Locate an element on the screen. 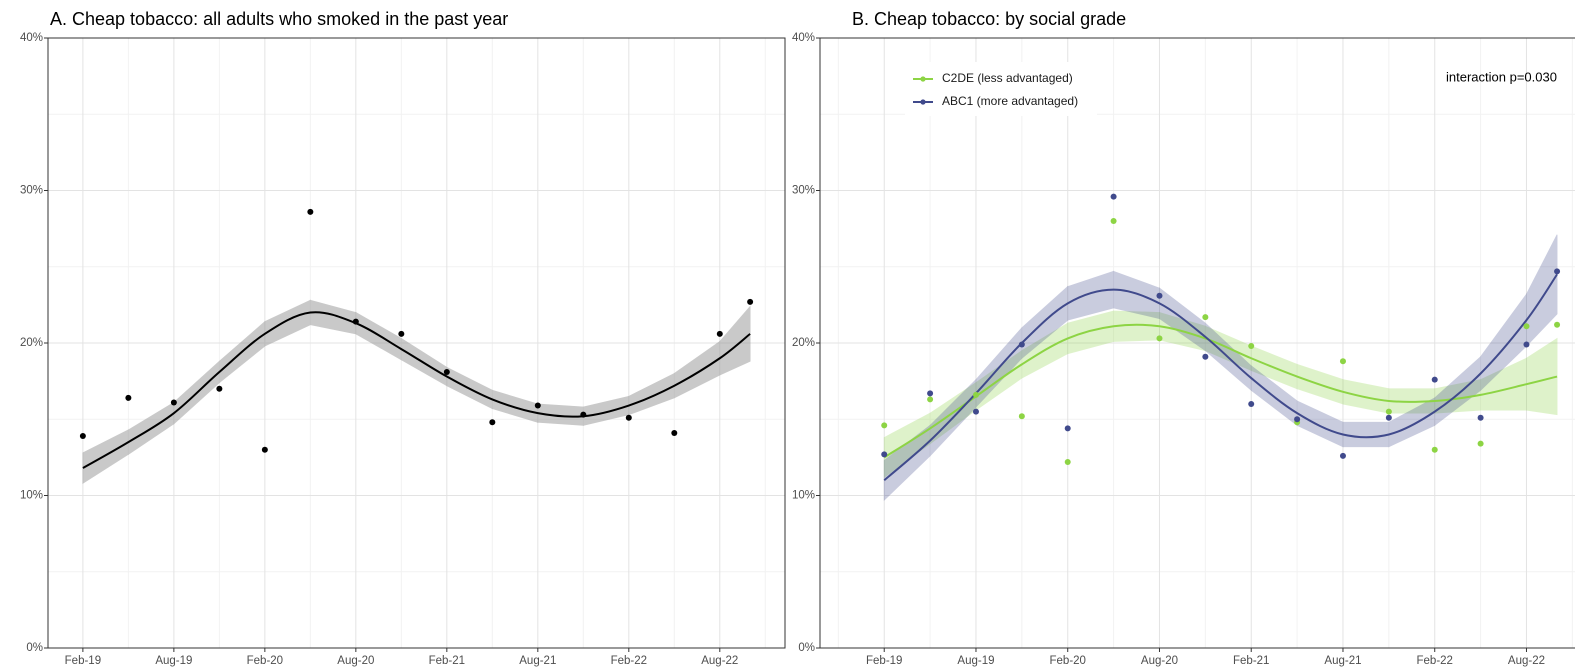 This screenshot has height=672, width=1575. legend-box is located at coordinates (1001, 89).